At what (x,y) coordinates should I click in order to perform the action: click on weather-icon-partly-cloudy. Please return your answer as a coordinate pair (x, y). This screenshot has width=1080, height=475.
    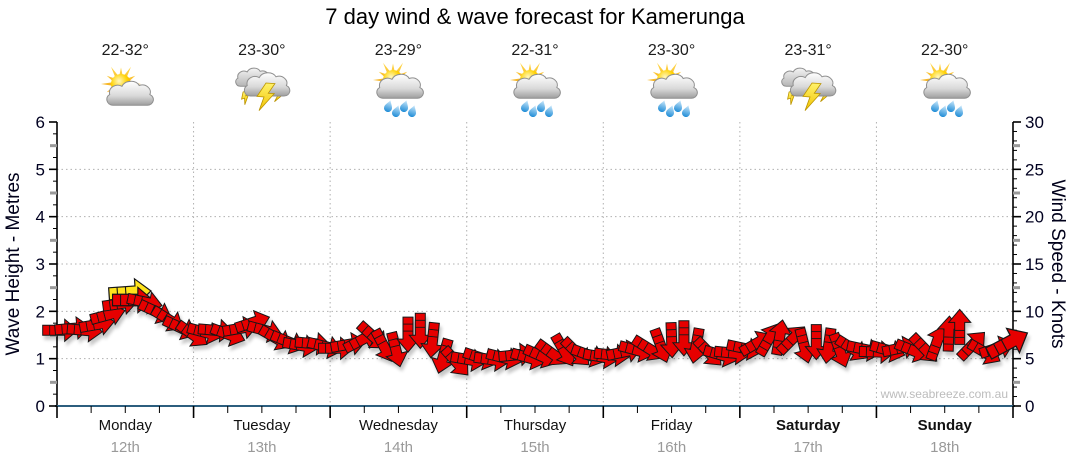
    Looking at the image, I should click on (125, 89).